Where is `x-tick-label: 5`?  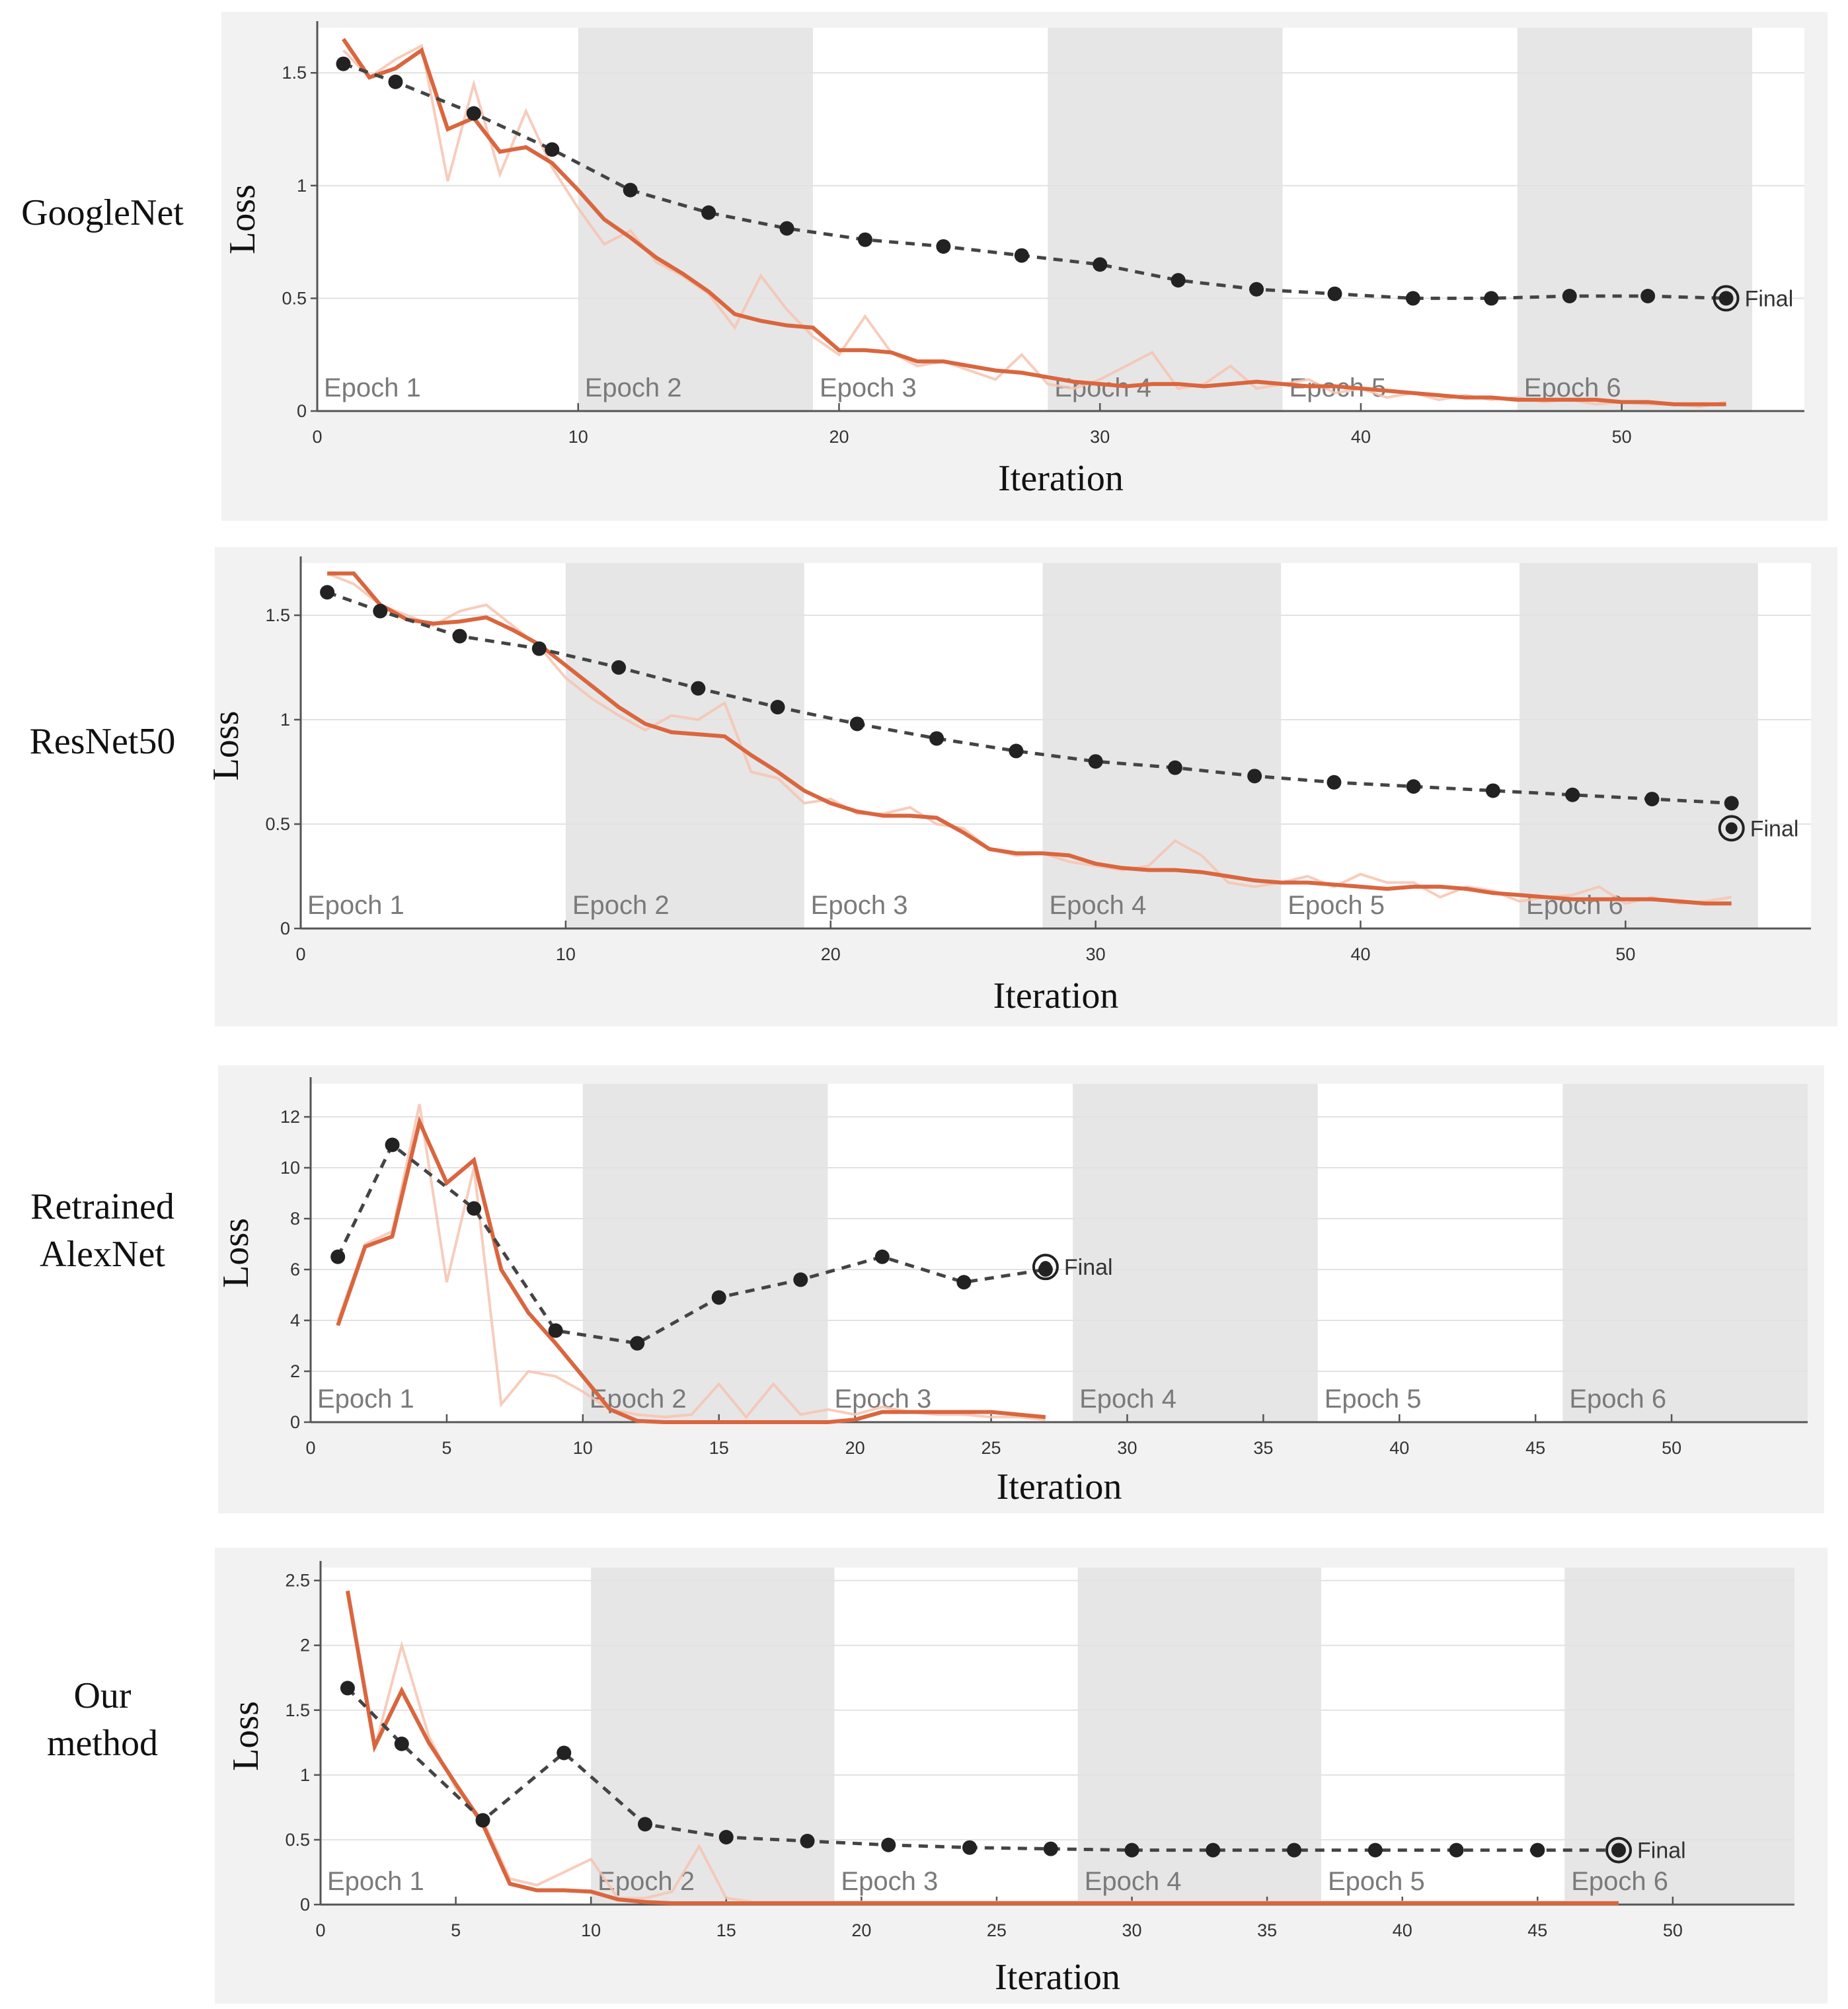
x-tick-label: 5 is located at coordinates (446, 1448).